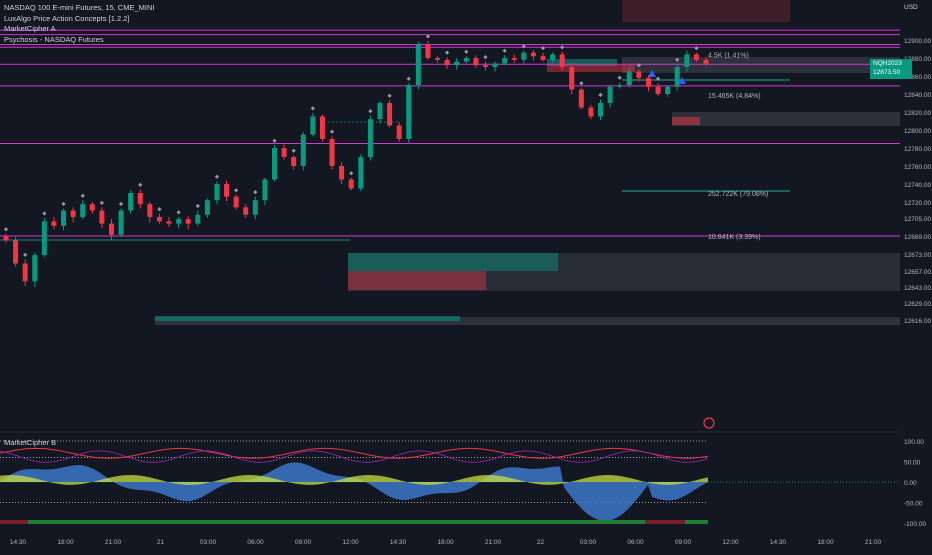  I want to click on last-price-badge: NQH2023 12873.50, so click(891, 68).